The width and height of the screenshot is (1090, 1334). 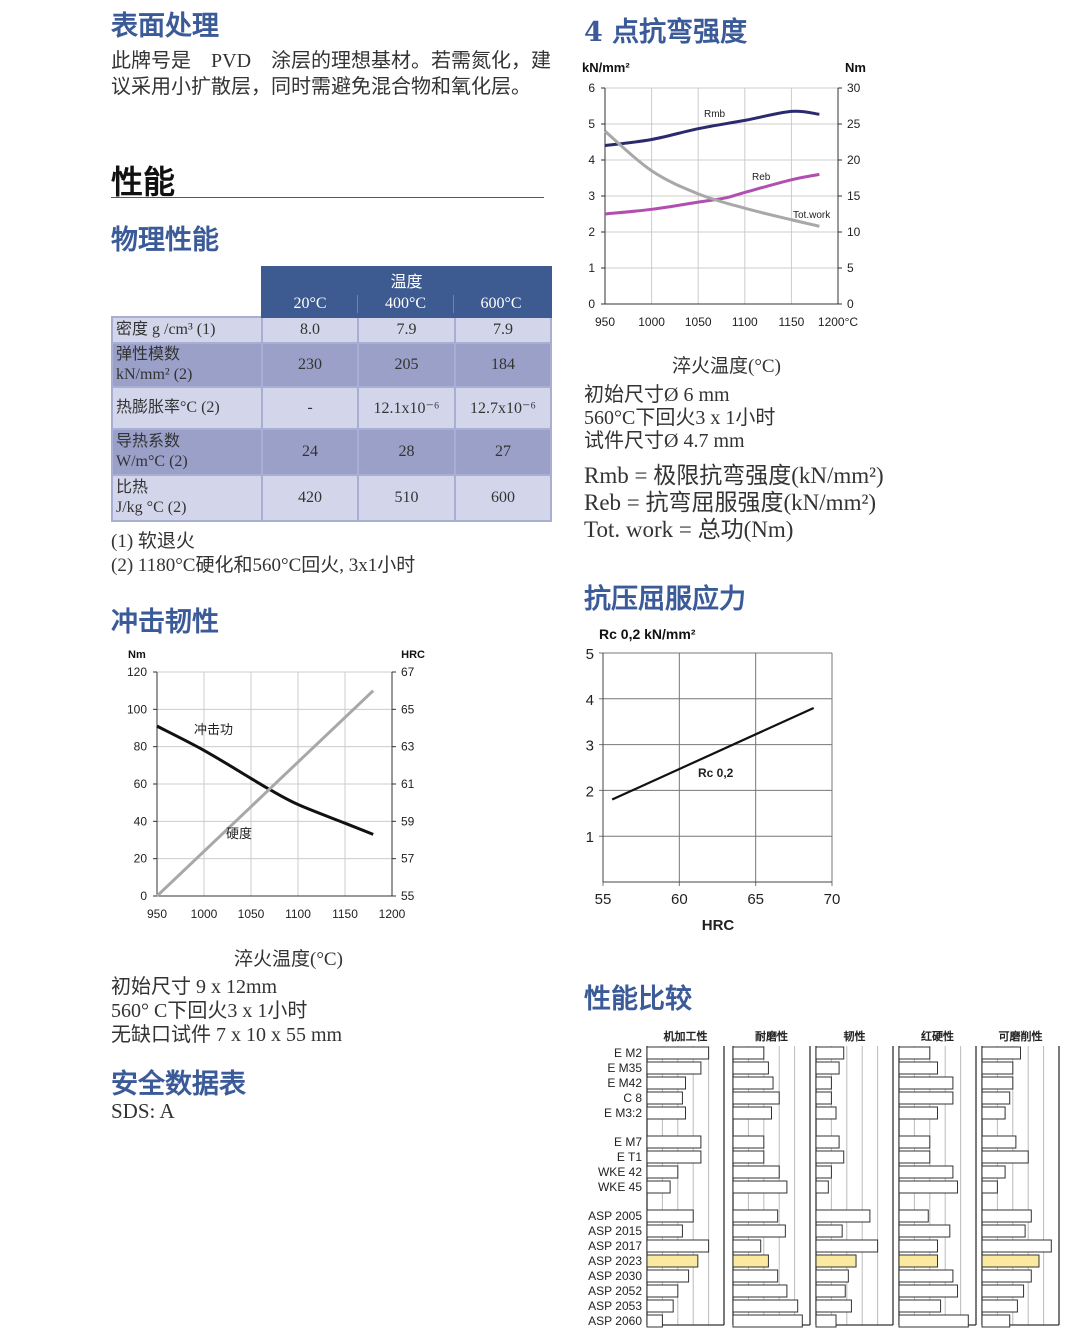 What do you see at coordinates (771, 1036) in the screenshot?
I see `panel-title: 耐磨性` at bounding box center [771, 1036].